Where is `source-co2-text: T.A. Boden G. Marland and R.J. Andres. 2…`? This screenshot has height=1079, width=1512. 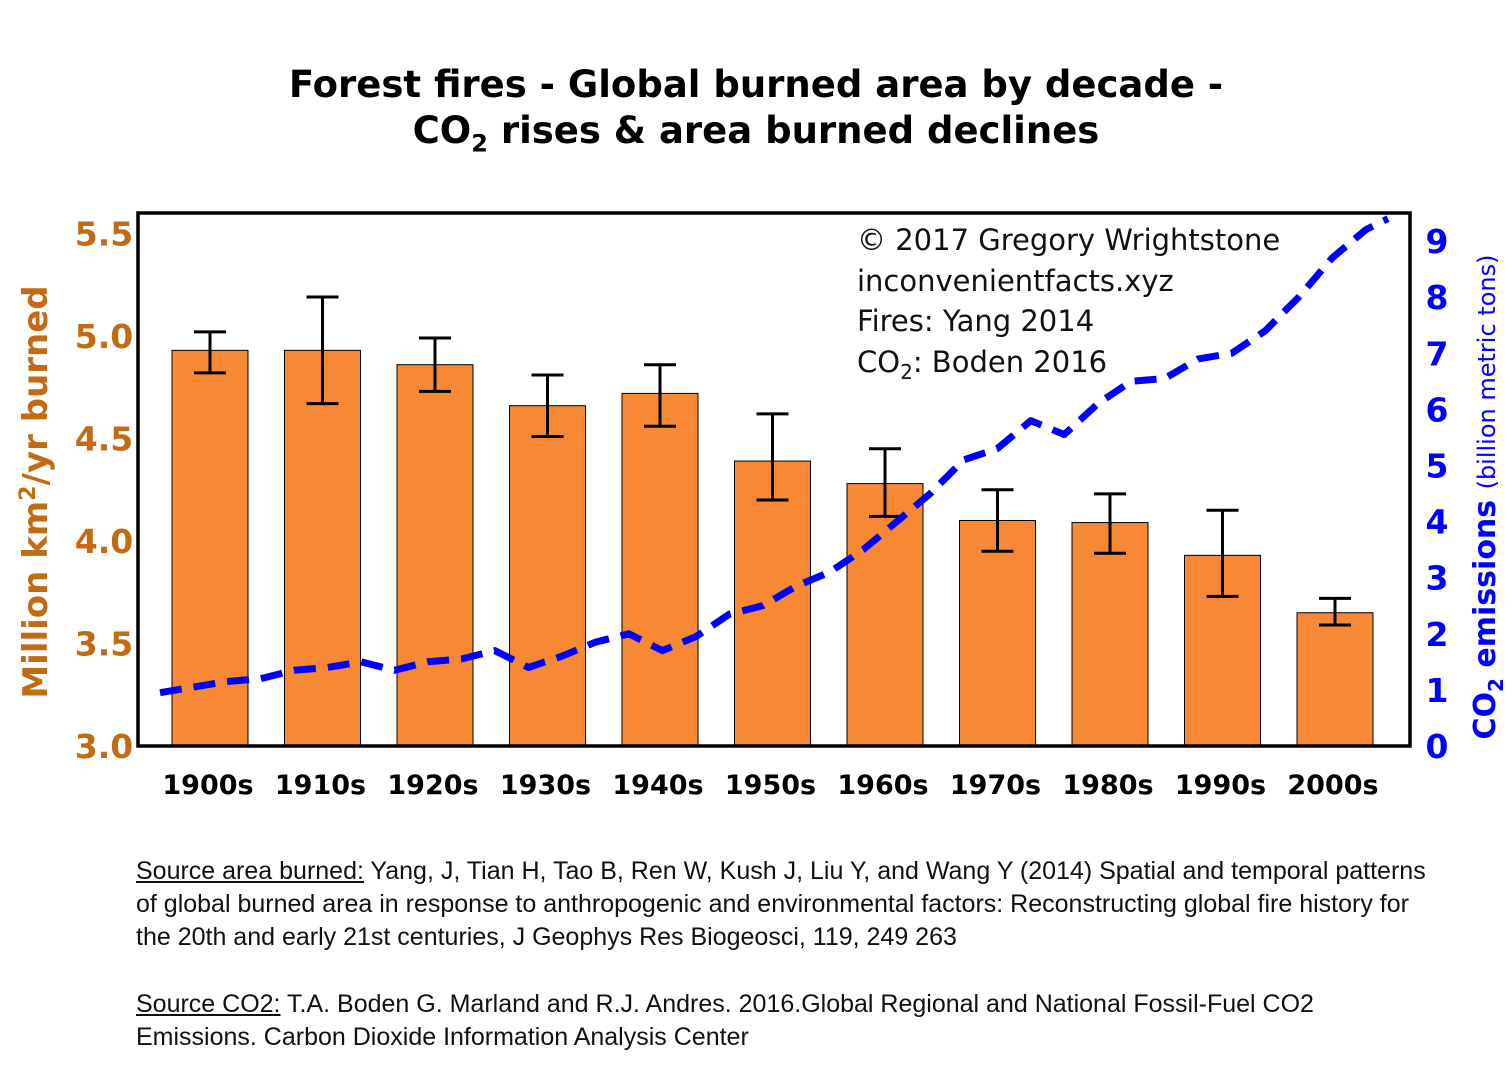
source-co2-text: T.A. Boden G. Marland and R.J. Andres. 2… is located at coordinates (725, 1020).